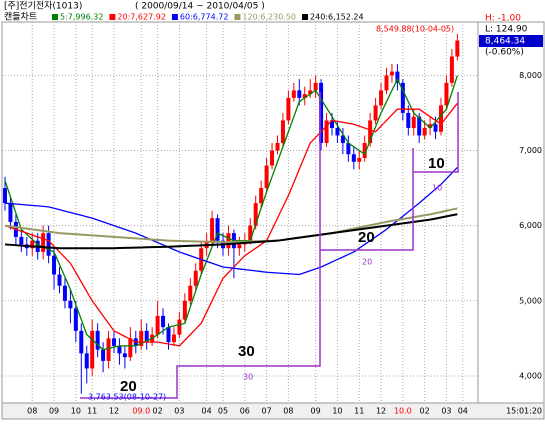  Describe the element at coordinates (367, 262) in the screenshot. I see `cycle-label: 20` at that location.